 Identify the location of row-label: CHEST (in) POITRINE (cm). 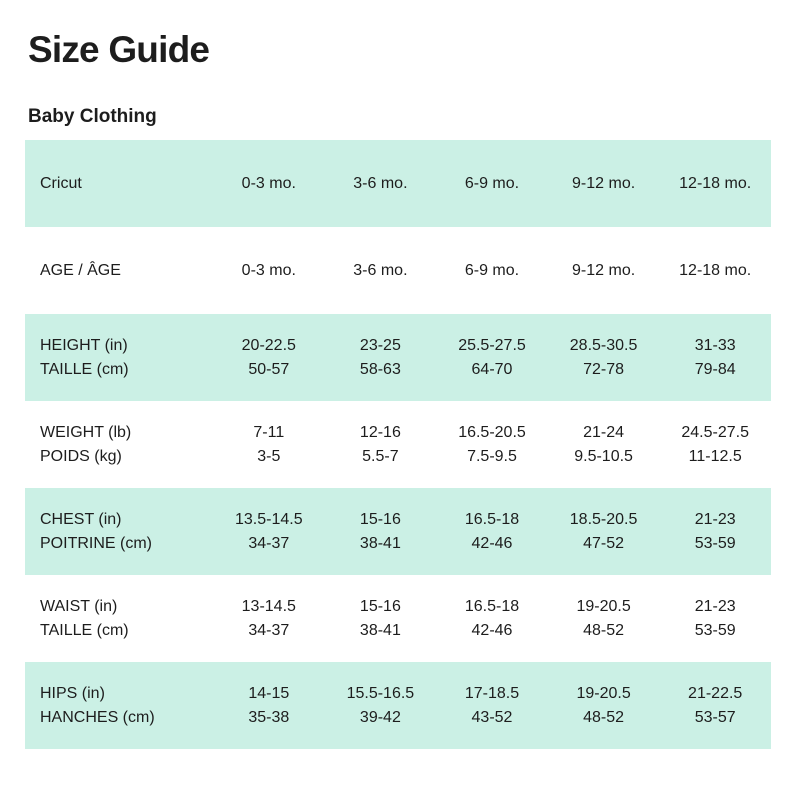
(119, 532).